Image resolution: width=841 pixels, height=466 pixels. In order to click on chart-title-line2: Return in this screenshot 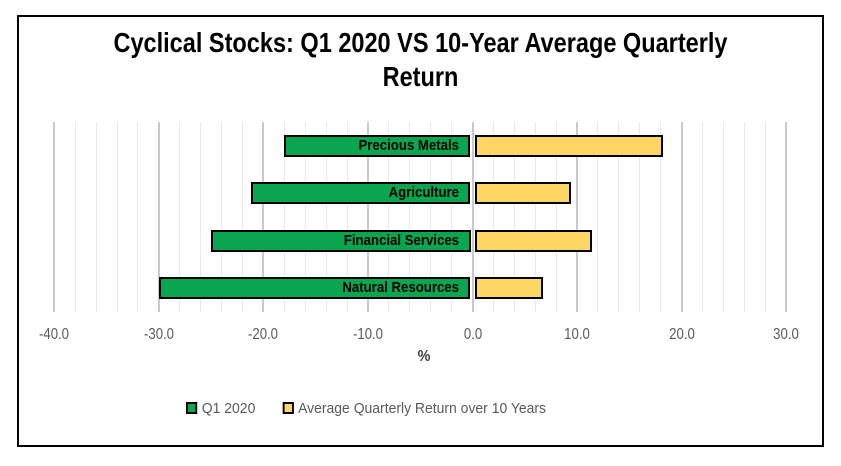, I will do `click(420, 76)`.